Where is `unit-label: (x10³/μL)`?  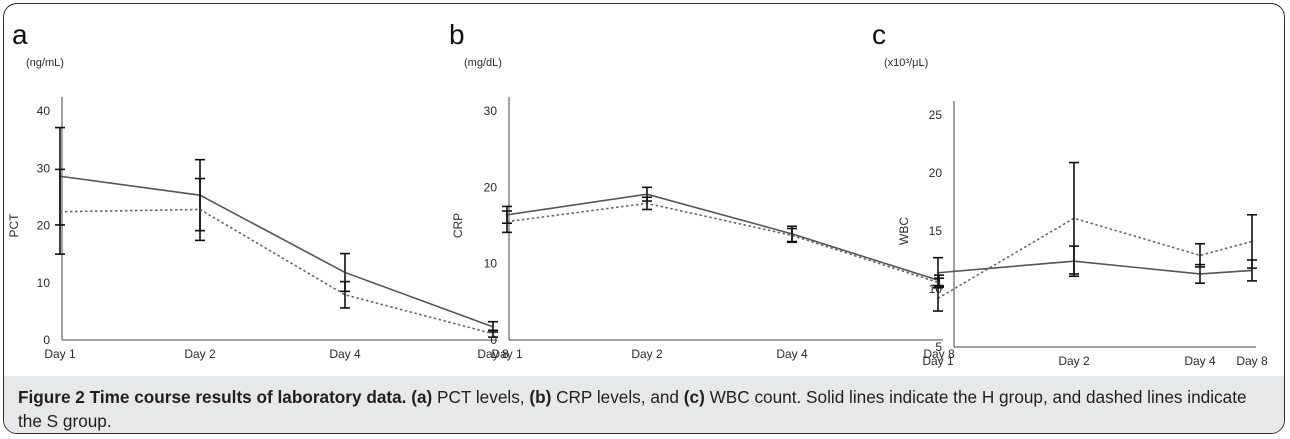
unit-label: (x10³/μL) is located at coordinates (906, 63).